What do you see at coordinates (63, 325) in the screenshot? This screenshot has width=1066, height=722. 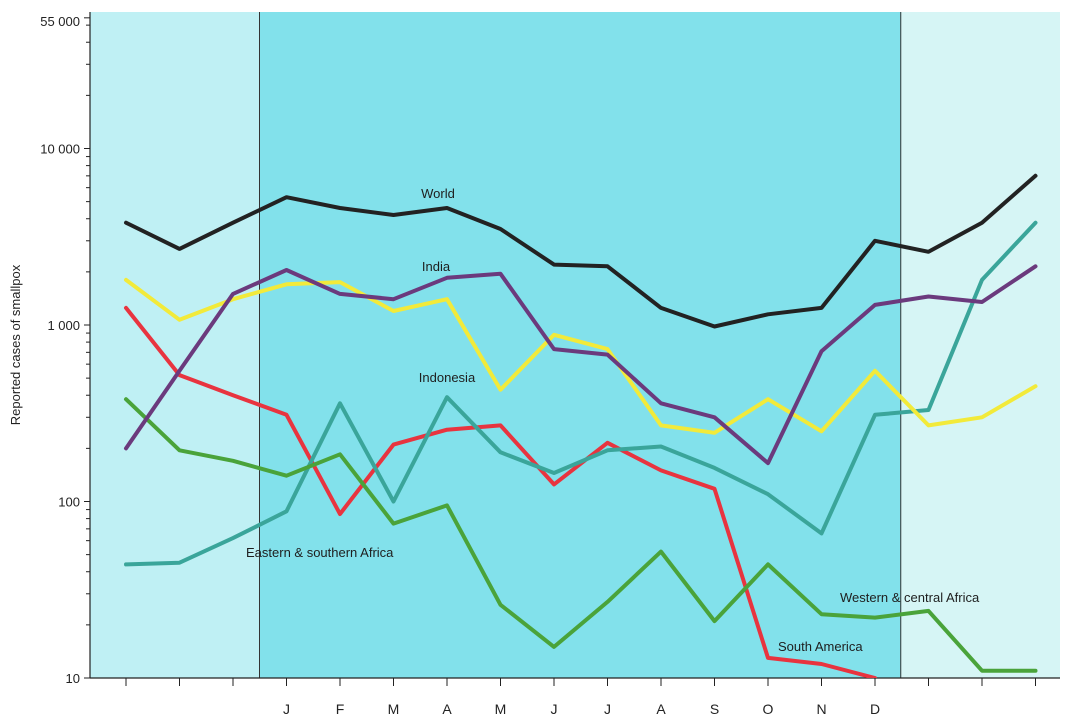 I see `y-tick-label: 1 000` at bounding box center [63, 325].